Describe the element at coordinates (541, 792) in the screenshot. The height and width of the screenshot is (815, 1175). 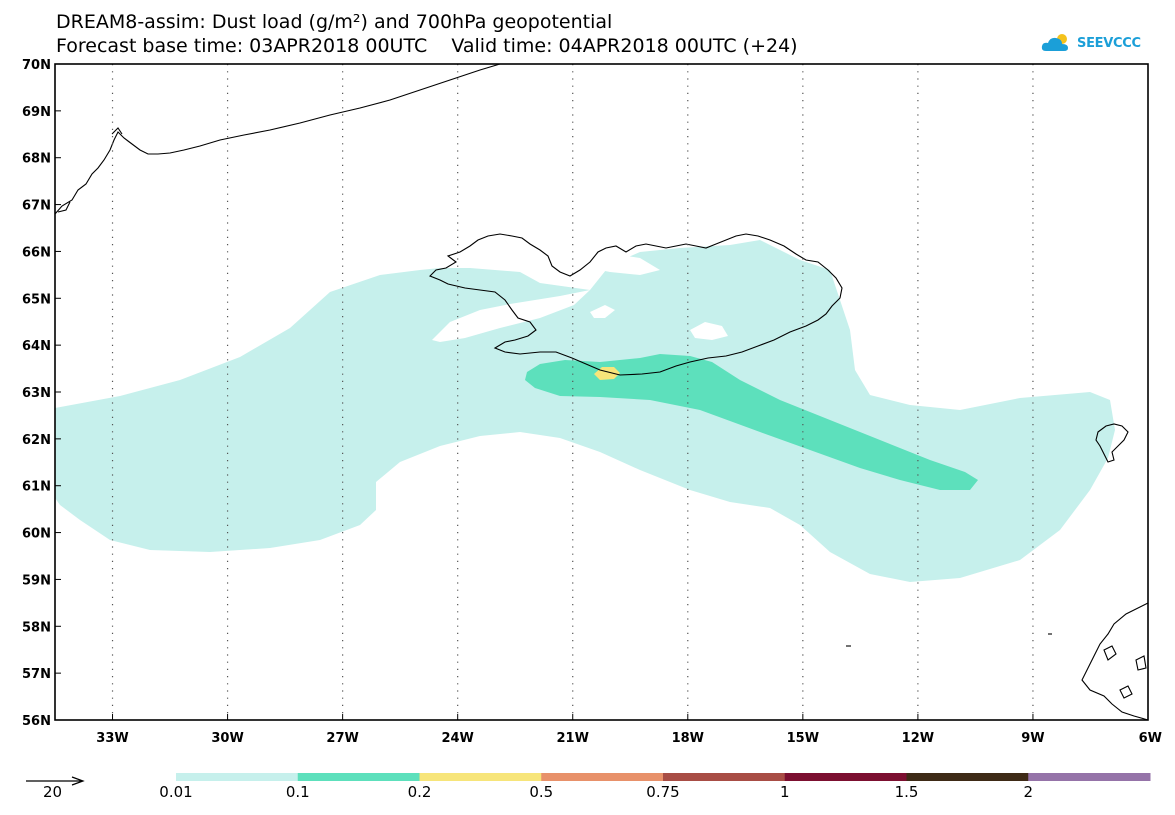
I see `color-bar-label: 0.5` at that location.